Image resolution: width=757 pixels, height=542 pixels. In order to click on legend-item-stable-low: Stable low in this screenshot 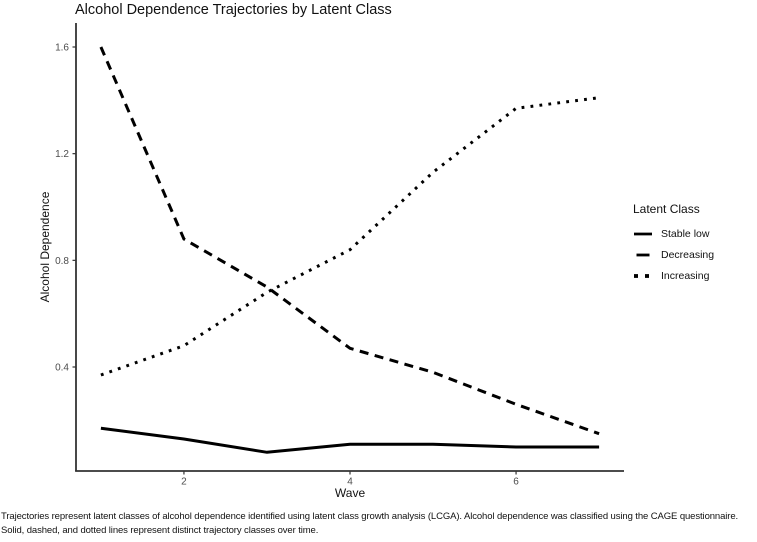, I will do `click(693, 234)`.